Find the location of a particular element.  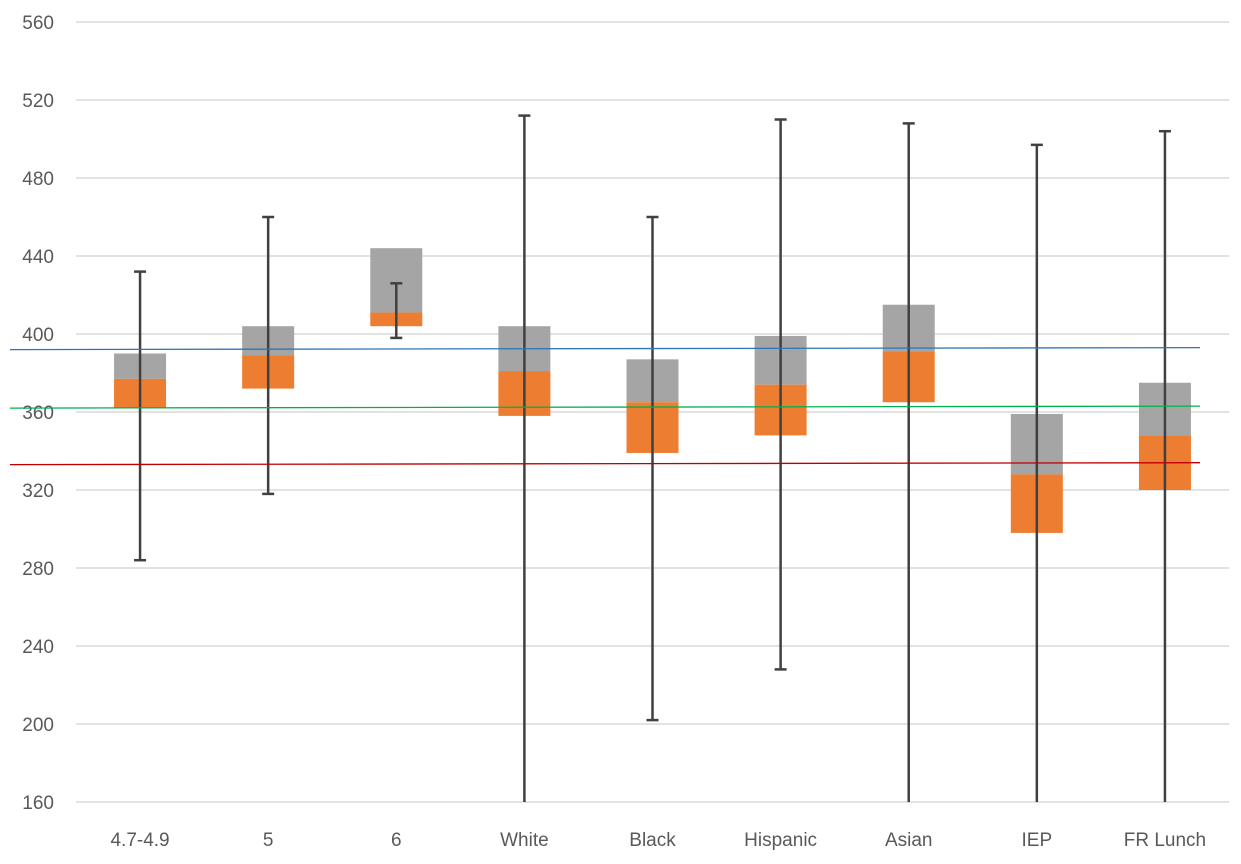

y-tick-label: 200 is located at coordinates (38, 725).